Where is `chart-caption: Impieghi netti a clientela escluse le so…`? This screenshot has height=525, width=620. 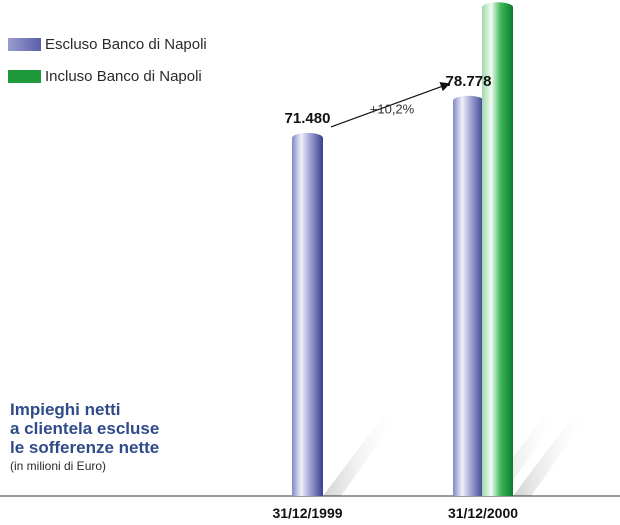 chart-caption: Impieghi netti a clientela escluse le so… is located at coordinates (84, 436).